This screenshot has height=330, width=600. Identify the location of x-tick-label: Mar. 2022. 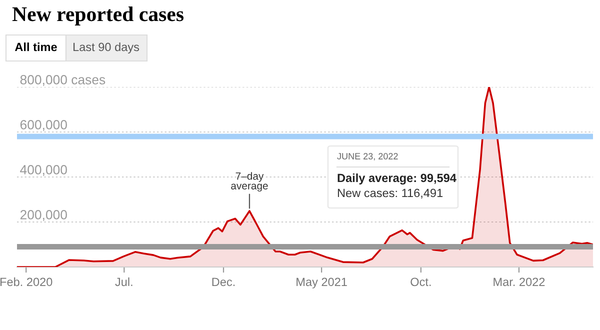
(519, 282).